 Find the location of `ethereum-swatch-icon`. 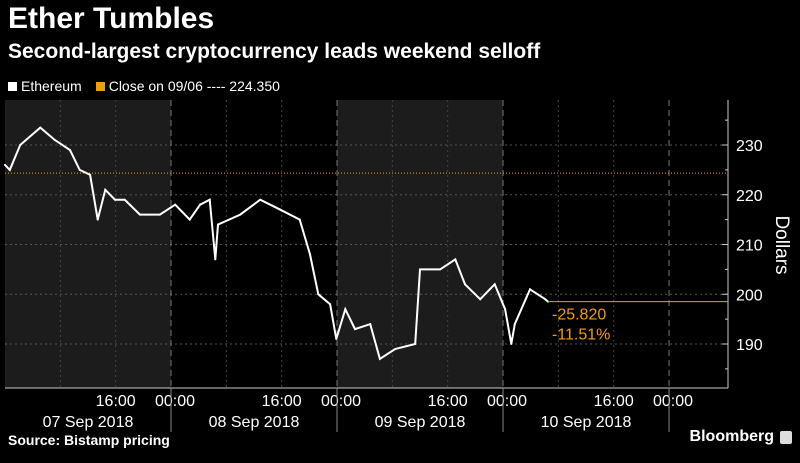

ethereum-swatch-icon is located at coordinates (12, 86).